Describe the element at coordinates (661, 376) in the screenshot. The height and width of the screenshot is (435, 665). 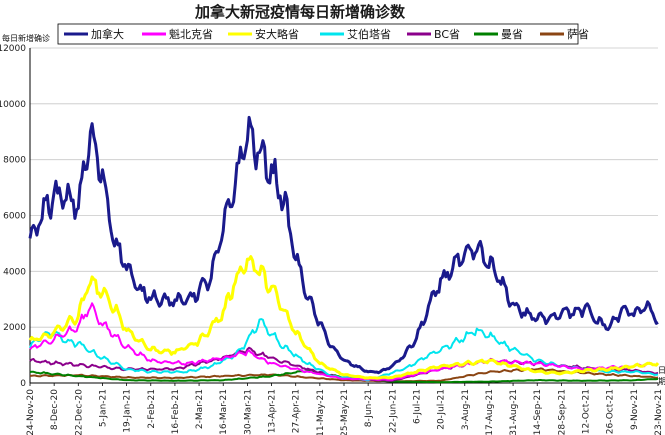
I see `x-axis-title: 日 期` at that location.